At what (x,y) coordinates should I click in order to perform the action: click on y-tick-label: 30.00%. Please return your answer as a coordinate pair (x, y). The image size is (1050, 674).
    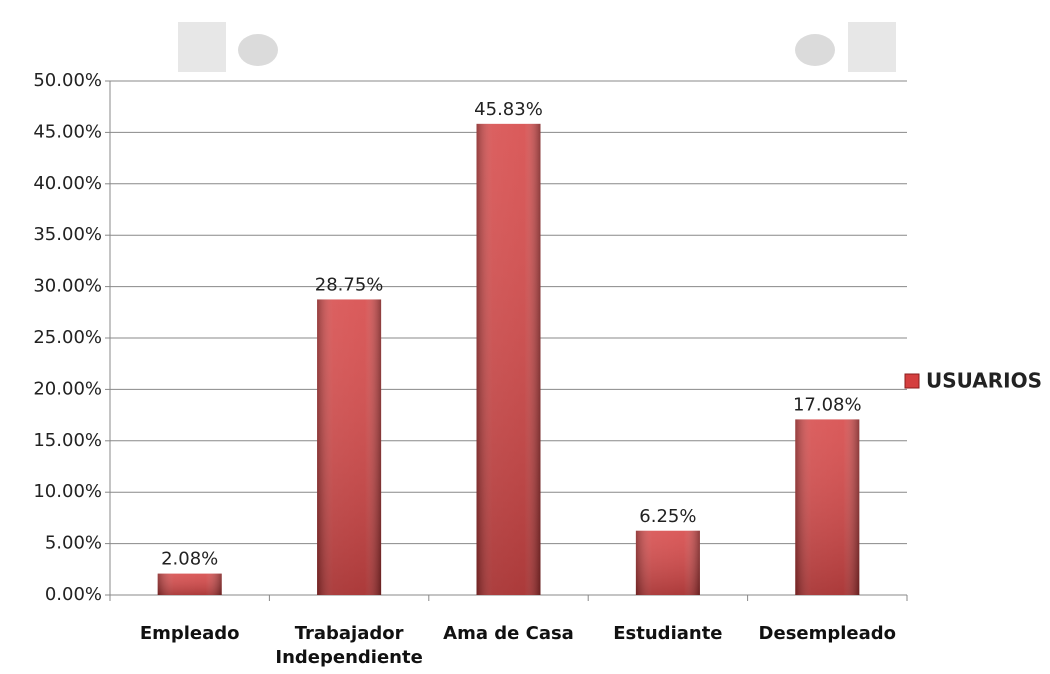
    Looking at the image, I should click on (67, 286).